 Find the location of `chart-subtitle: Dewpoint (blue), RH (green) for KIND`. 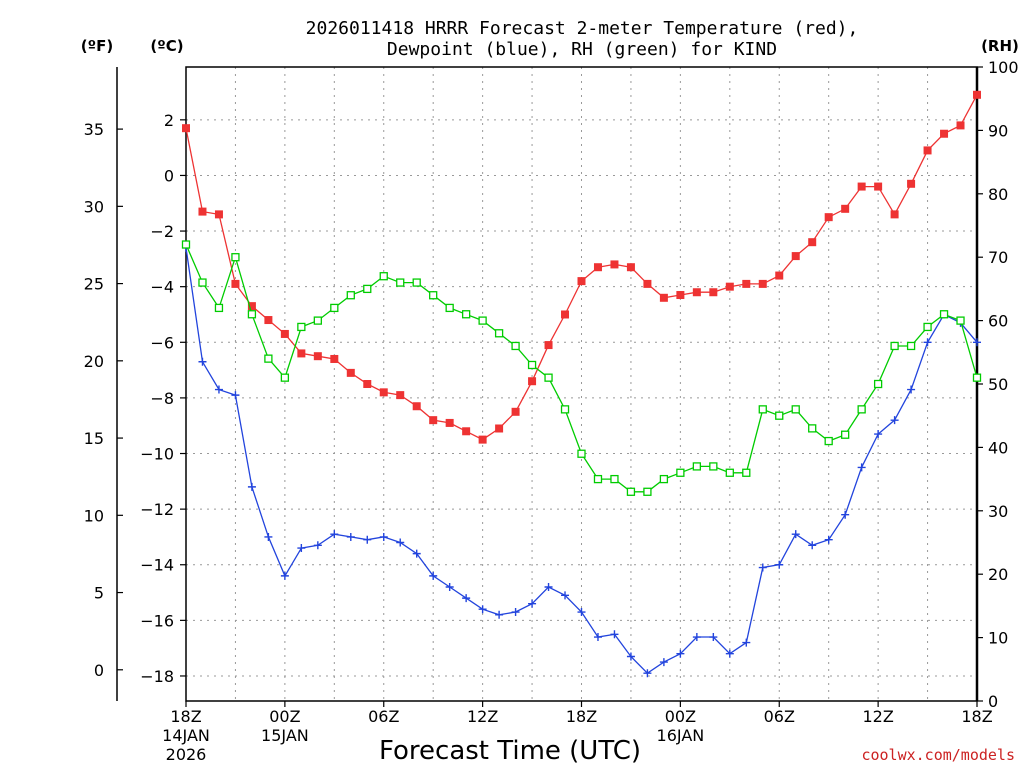

chart-subtitle: Dewpoint (blue), RH (green) for KIND is located at coordinates (582, 49).